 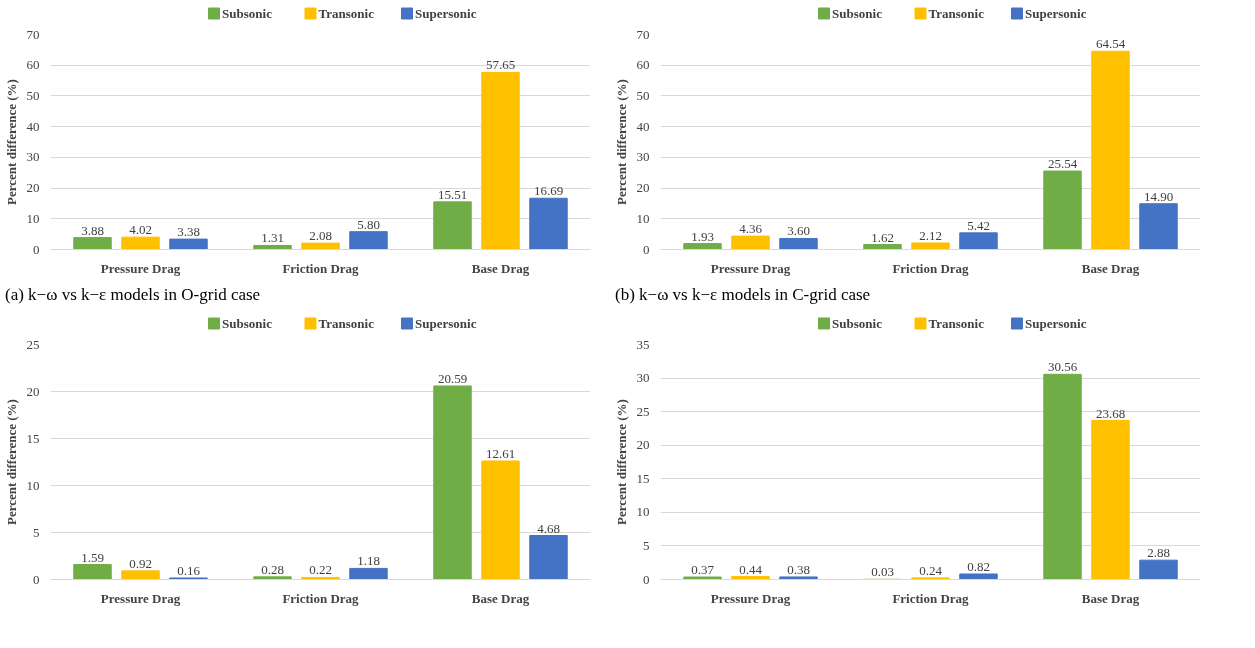 I want to click on data-label: 0.16, so click(x=189, y=570).